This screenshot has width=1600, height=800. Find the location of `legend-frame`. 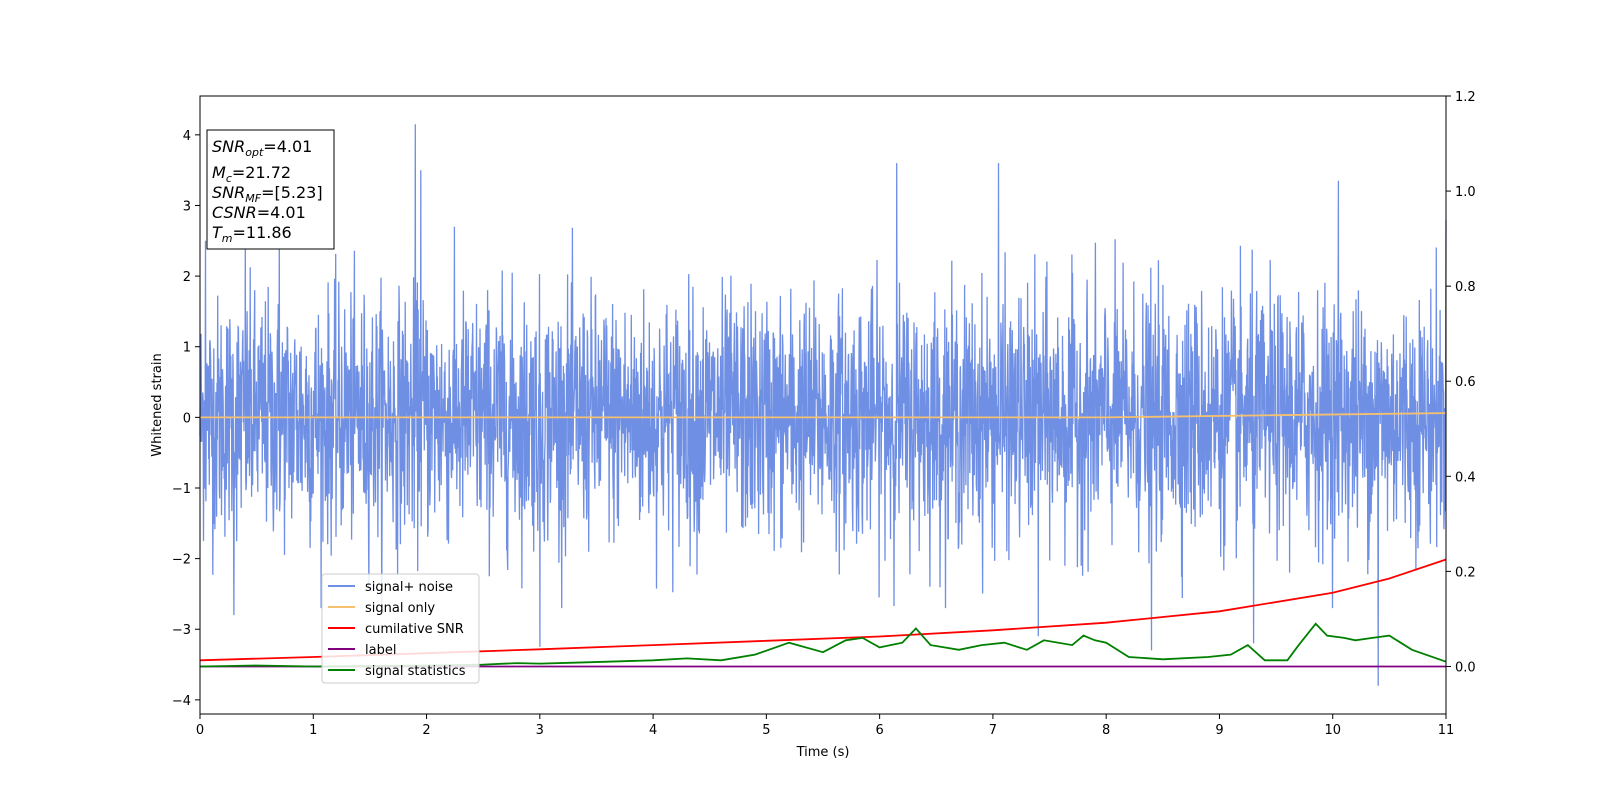

legend-frame is located at coordinates (400, 628).